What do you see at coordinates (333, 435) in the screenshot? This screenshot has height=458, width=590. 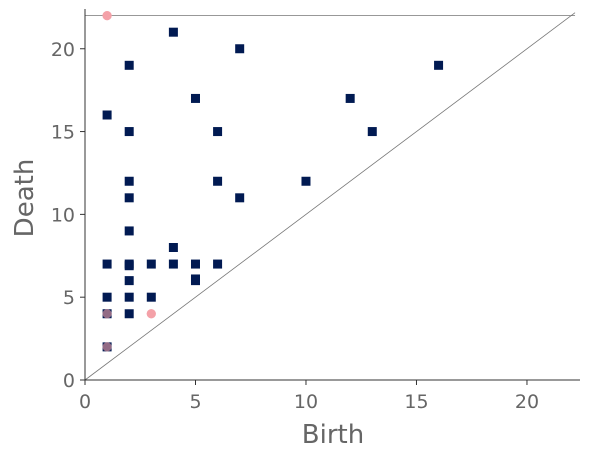 I see `x-axis-title: Birth` at bounding box center [333, 435].